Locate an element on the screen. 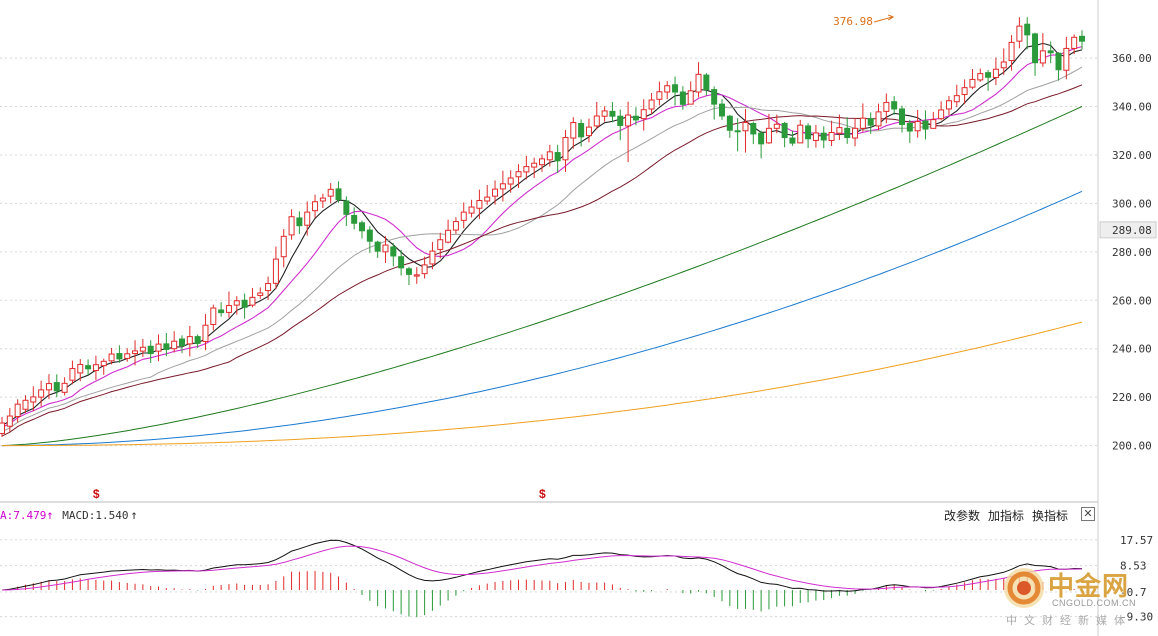 The image size is (1158, 636). modify-params-button: 改参数 is located at coordinates (962, 515).